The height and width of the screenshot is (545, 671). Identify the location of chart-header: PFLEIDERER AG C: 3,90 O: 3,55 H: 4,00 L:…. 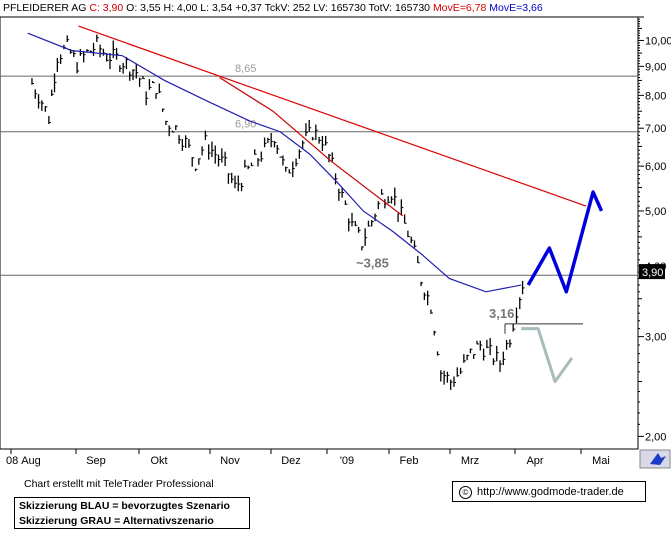
(273, 8).